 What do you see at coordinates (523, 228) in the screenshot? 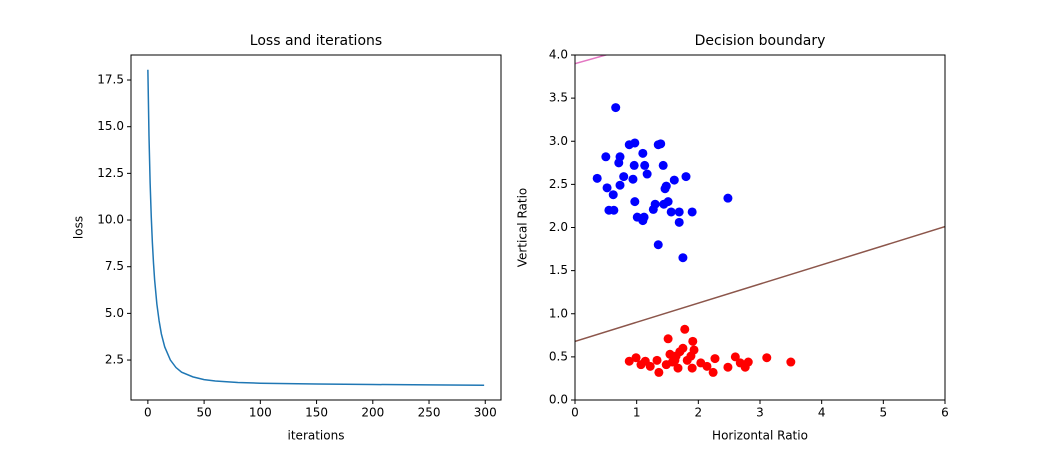
I see `y-axis-label: Vertical Ratio` at bounding box center [523, 228].